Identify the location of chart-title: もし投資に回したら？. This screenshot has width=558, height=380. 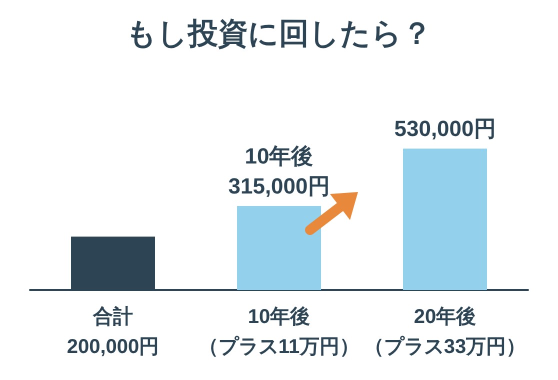
(279, 34).